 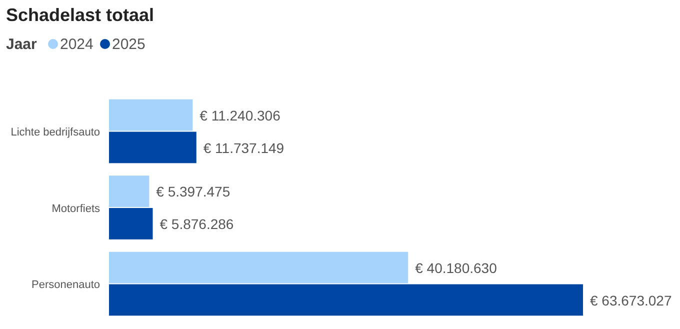 I want to click on legend-title: Jaar, so click(x=22, y=44).